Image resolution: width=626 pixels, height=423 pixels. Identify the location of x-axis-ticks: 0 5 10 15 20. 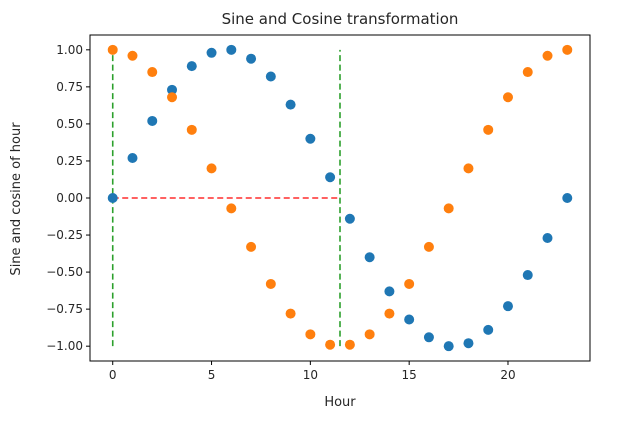
(312, 371).